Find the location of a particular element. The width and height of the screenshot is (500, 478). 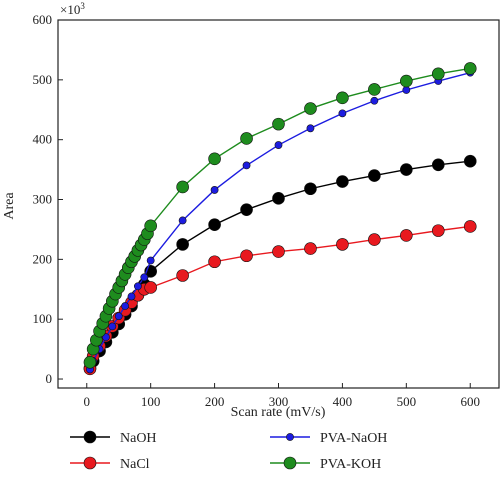

x-tick-label: 0 is located at coordinates (87, 401).